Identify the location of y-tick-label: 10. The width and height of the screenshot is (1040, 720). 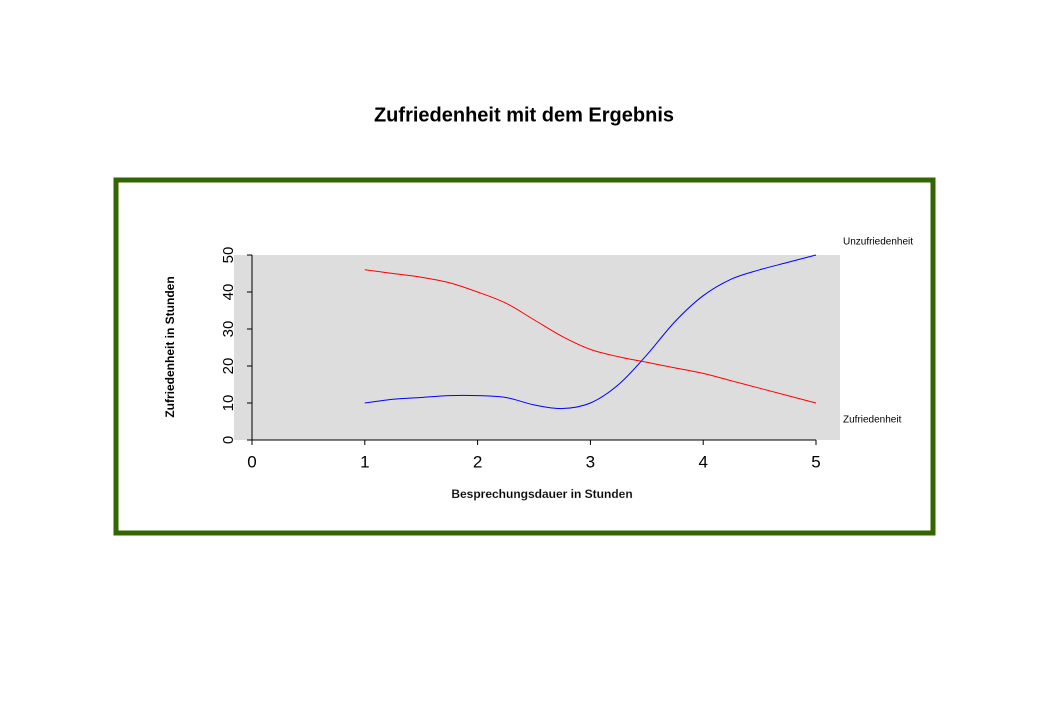
(228, 403).